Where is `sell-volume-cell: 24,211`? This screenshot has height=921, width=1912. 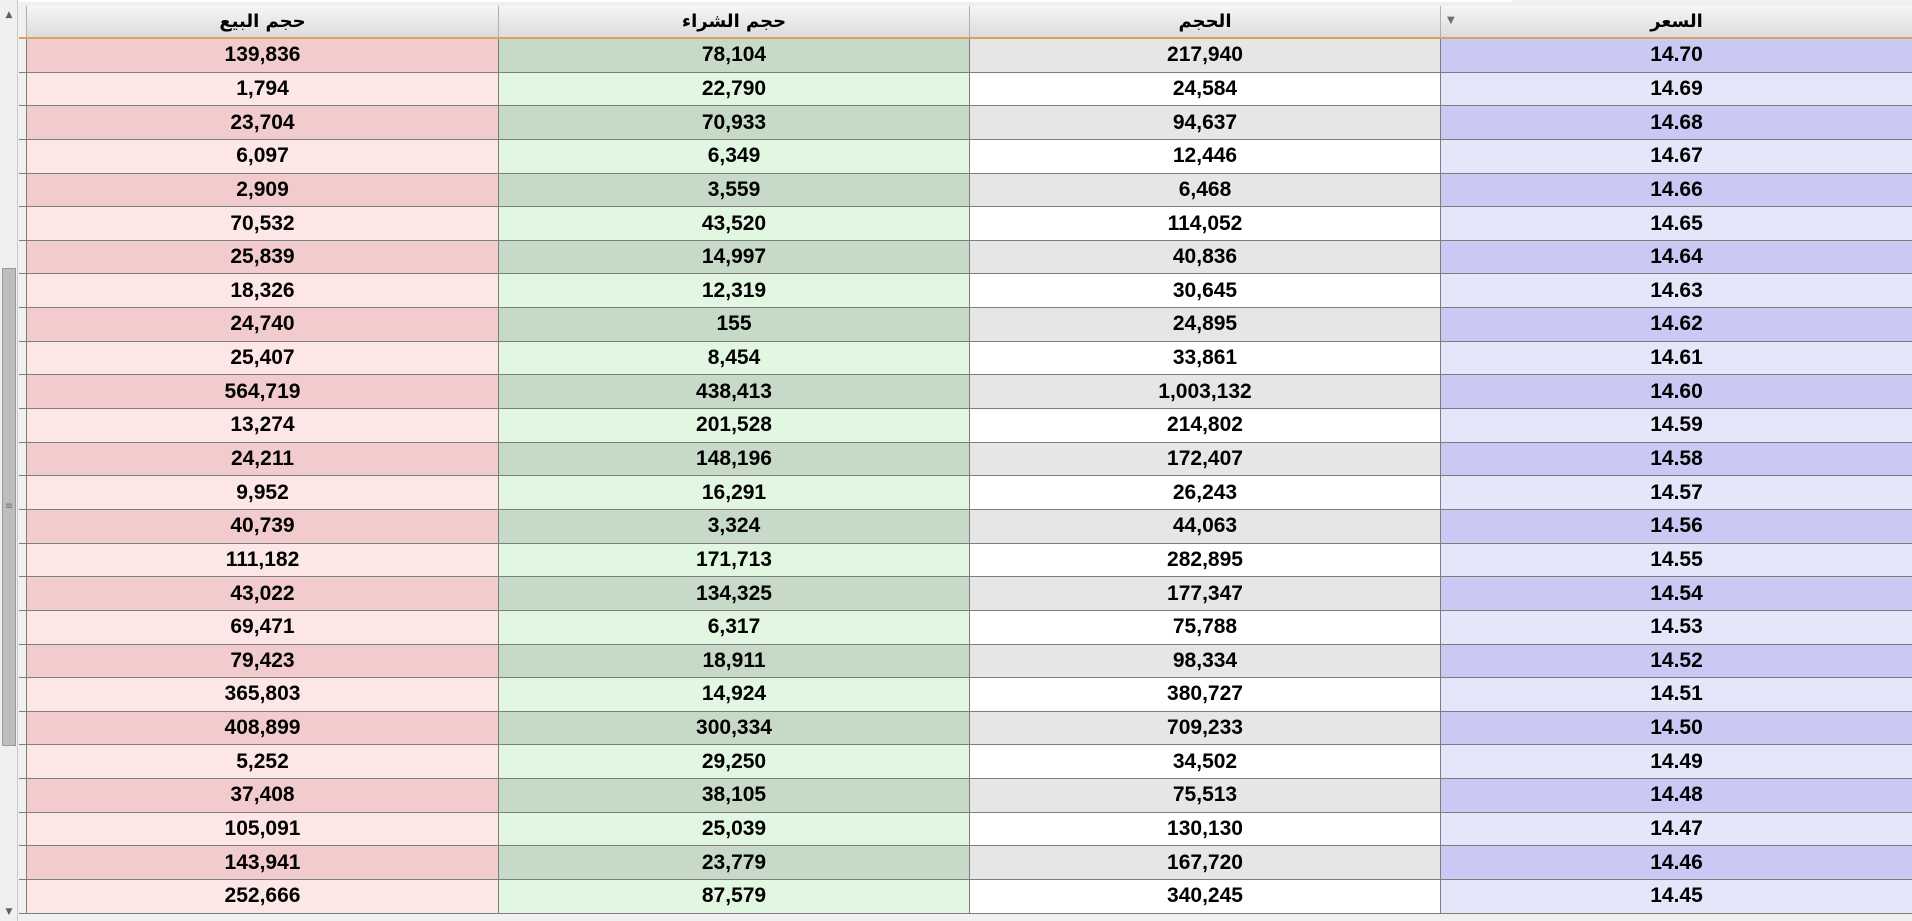
sell-volume-cell: 24,211 is located at coordinates (262, 459).